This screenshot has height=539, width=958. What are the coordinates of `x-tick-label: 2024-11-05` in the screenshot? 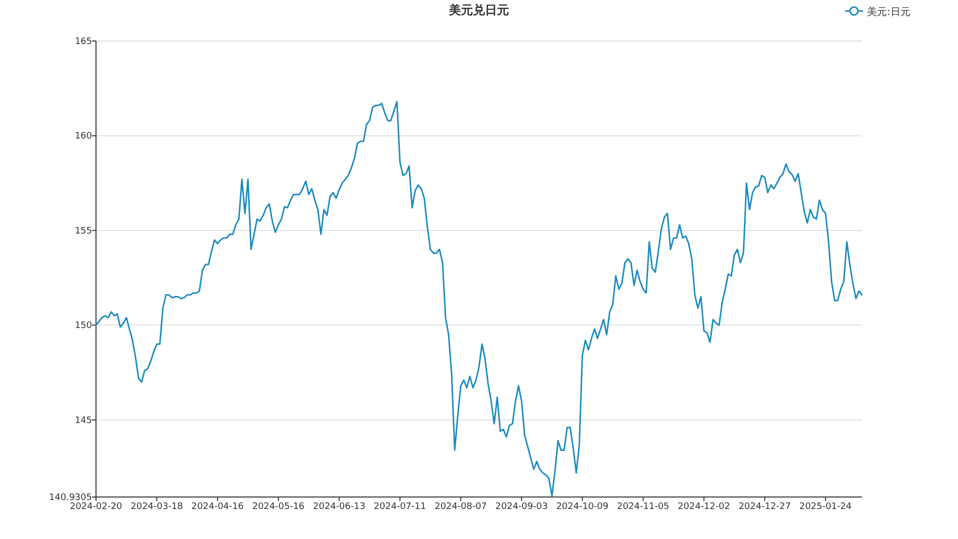 It's located at (643, 507).